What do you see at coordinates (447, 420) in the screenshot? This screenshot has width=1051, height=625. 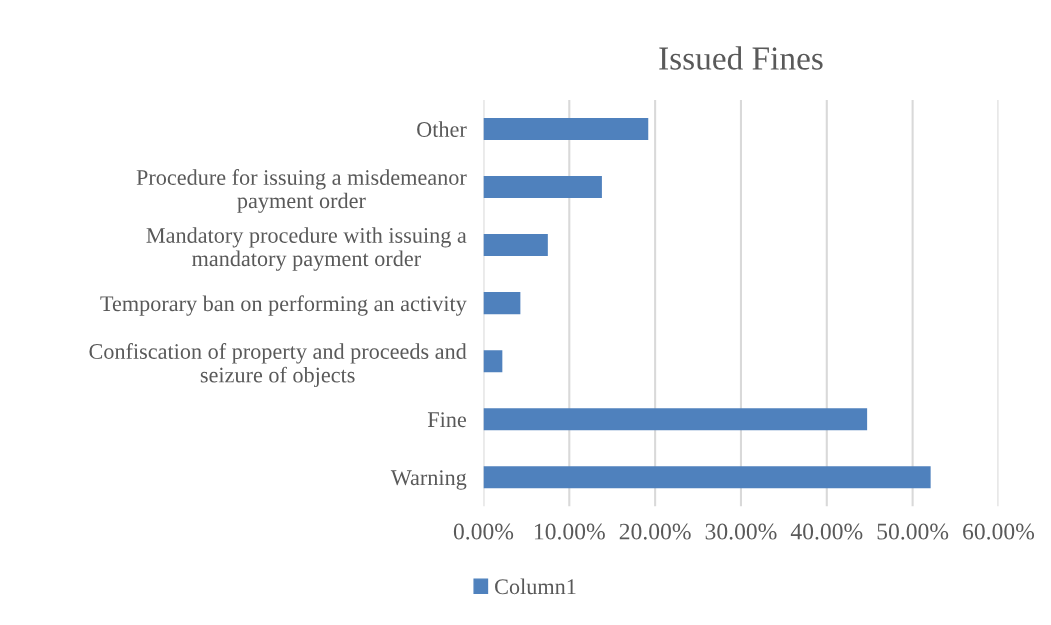 I see `y-tick-label: Fine` at bounding box center [447, 420].